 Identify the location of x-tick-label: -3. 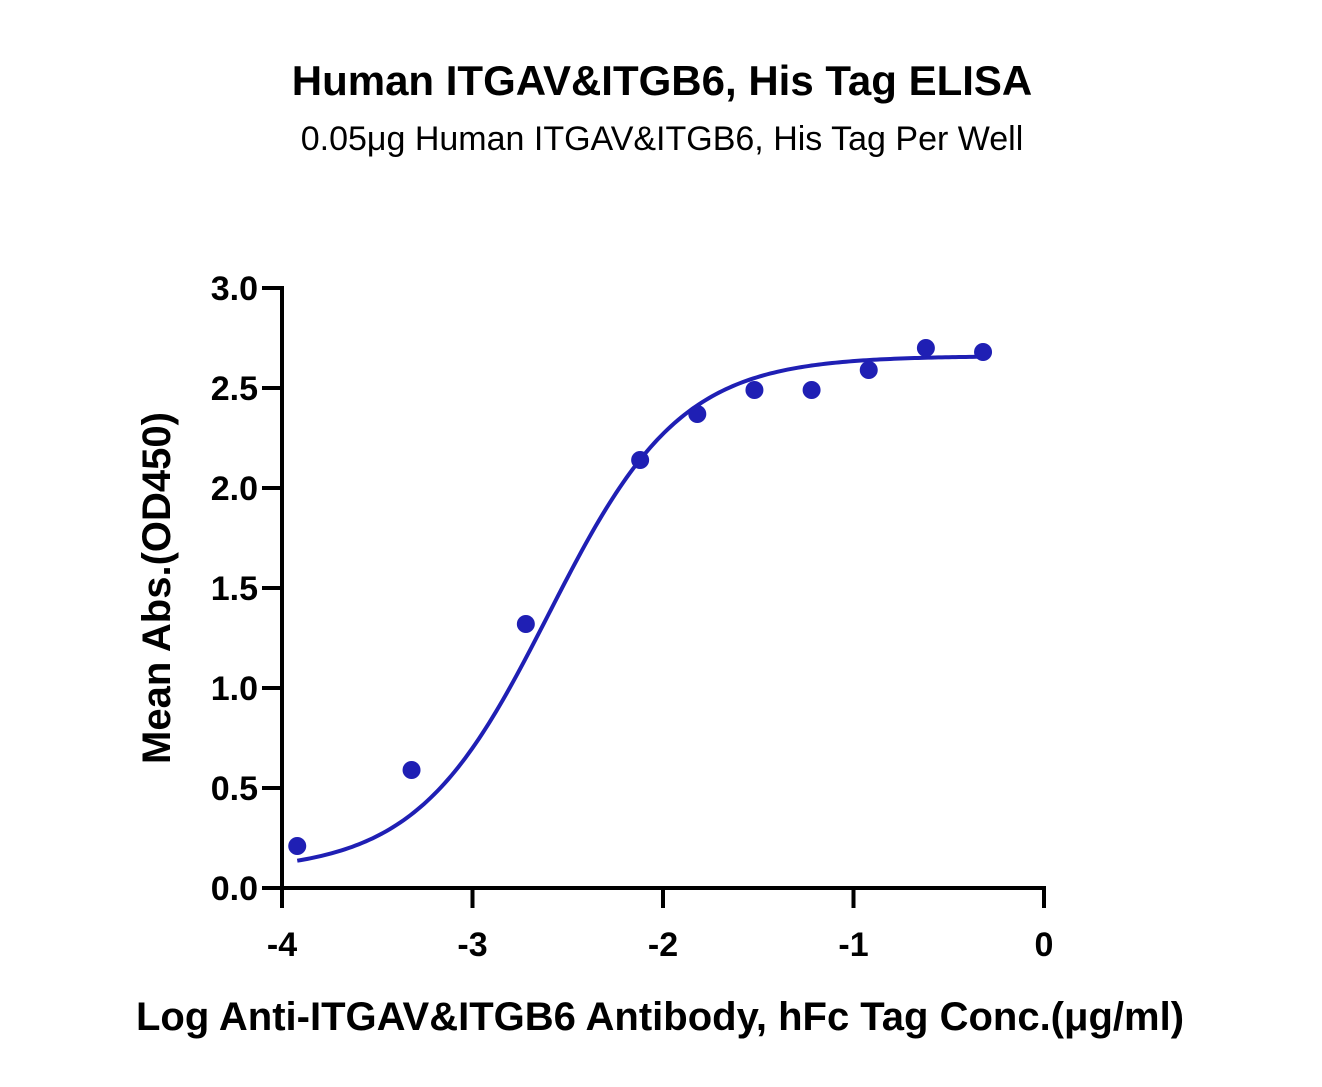
(472, 945).